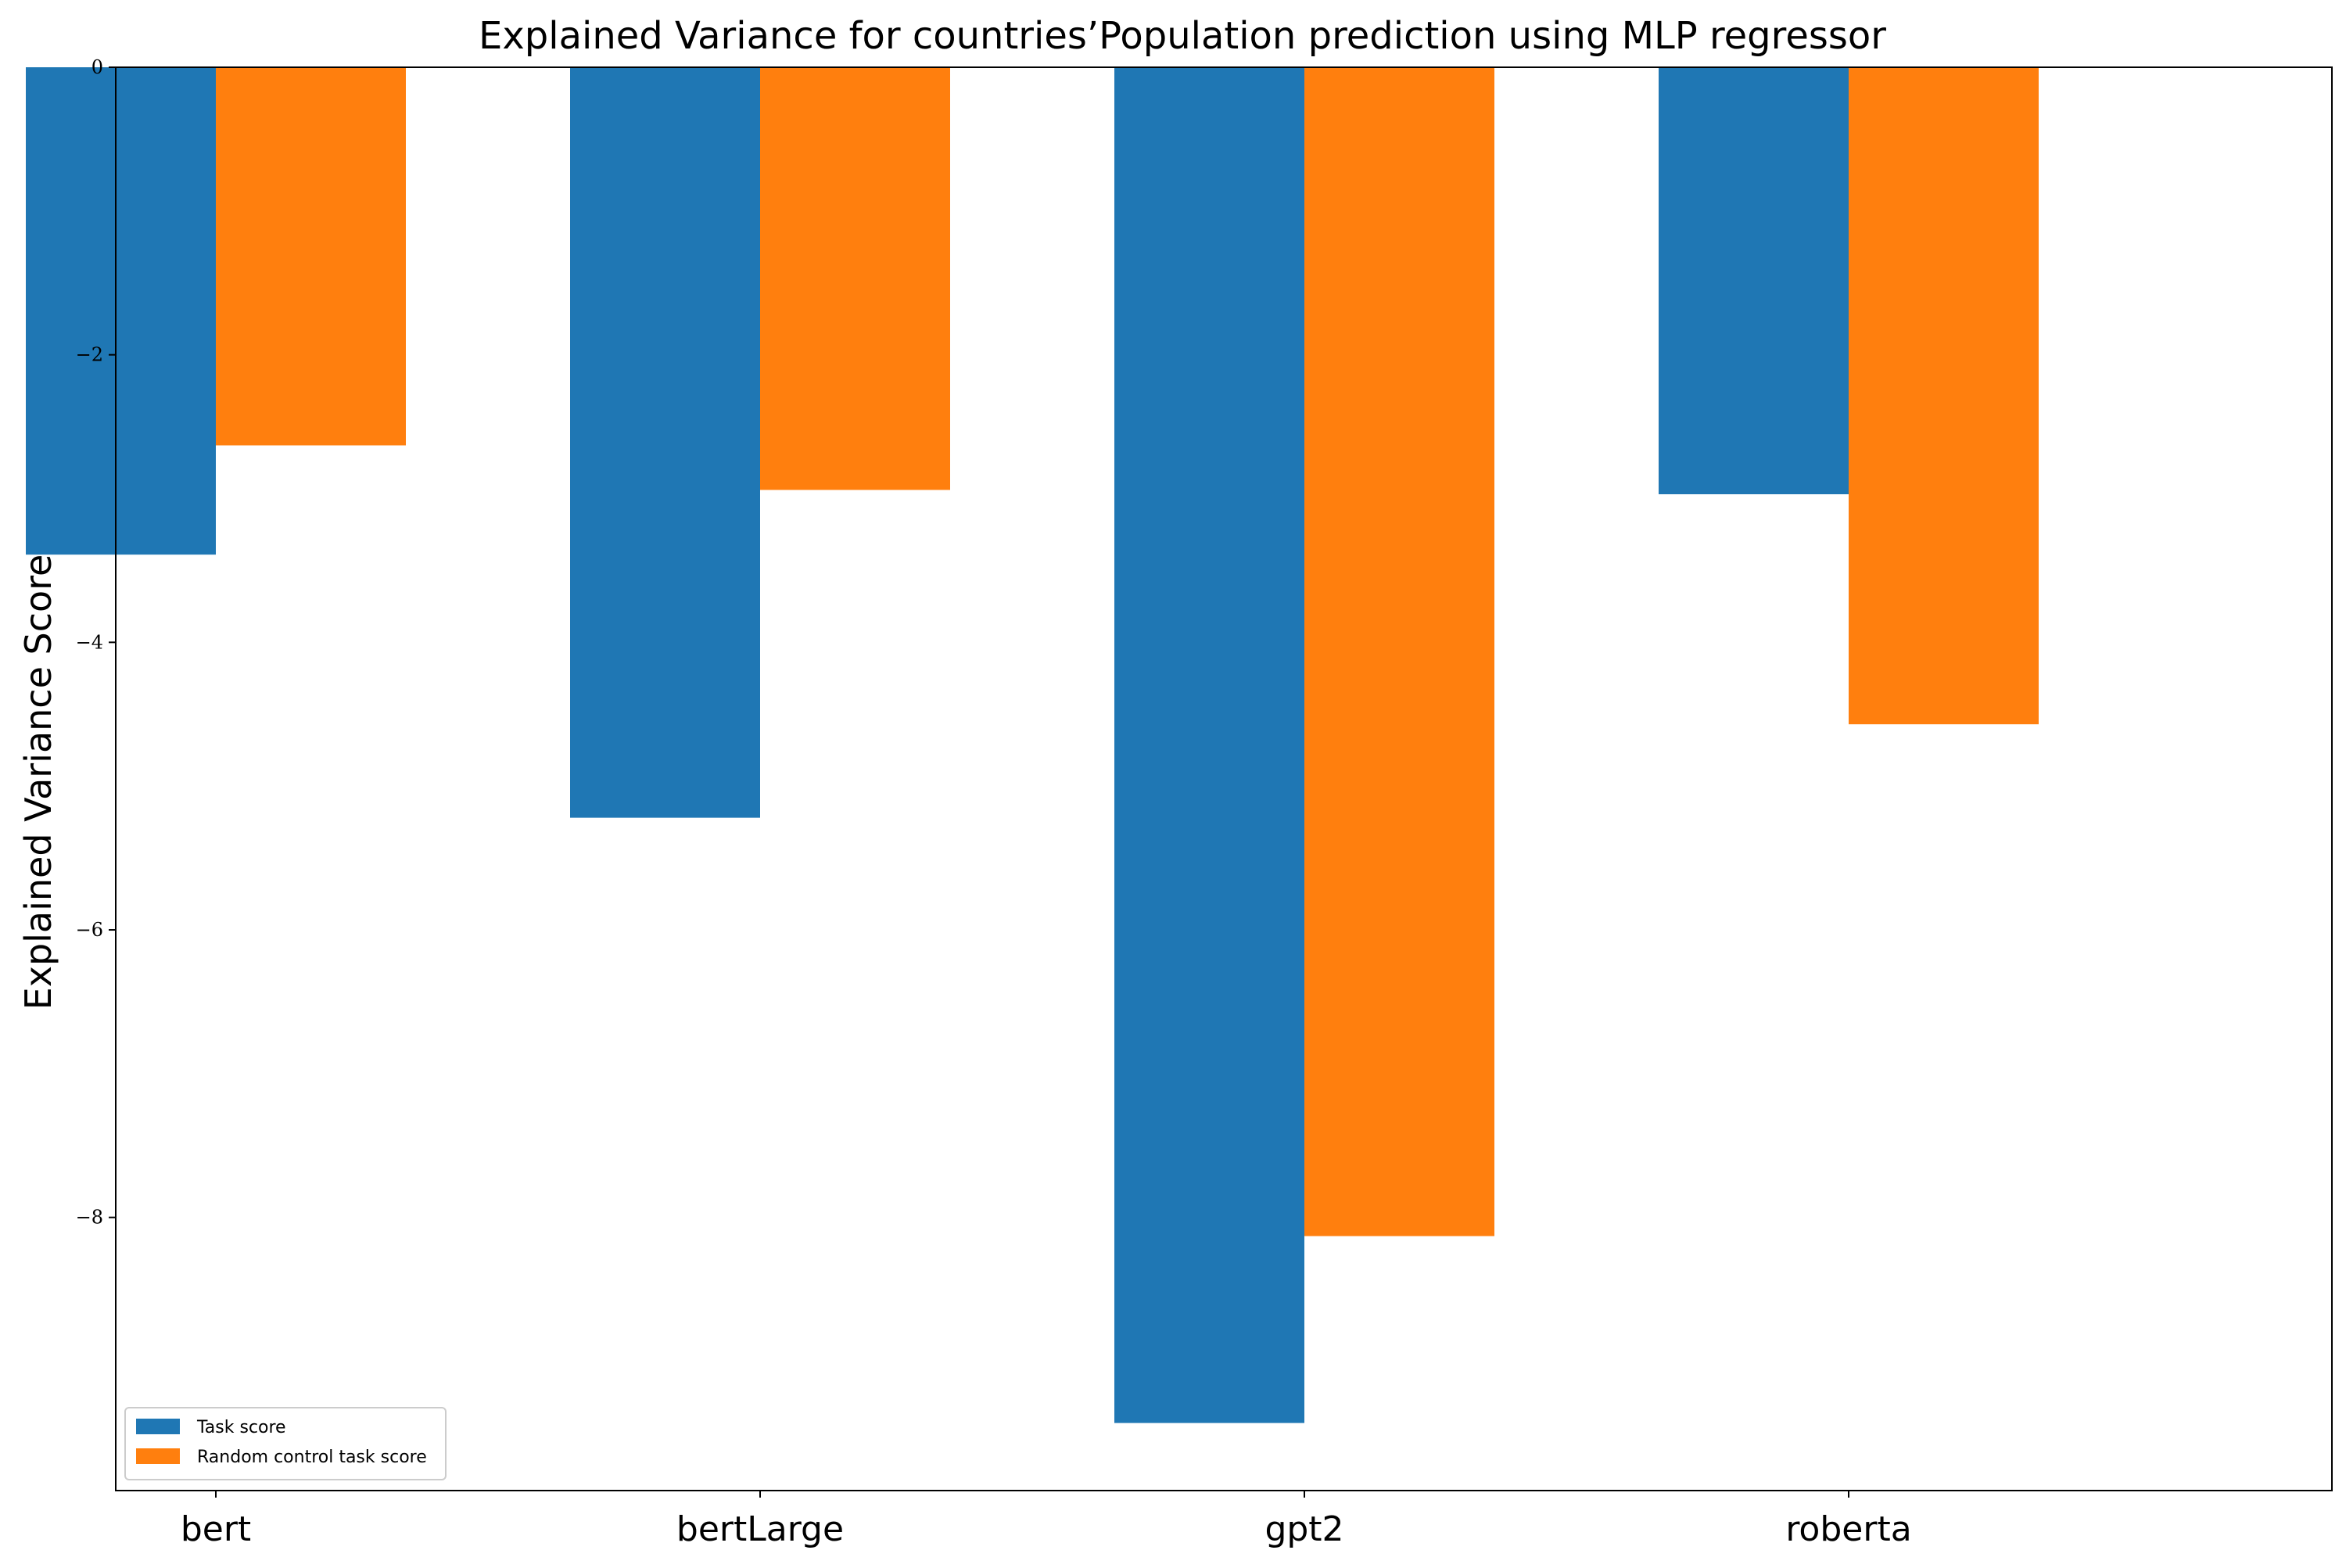 This screenshot has width=2346, height=1568. I want to click on x-tick-label-bertLarge: bertLarge, so click(760, 1529).